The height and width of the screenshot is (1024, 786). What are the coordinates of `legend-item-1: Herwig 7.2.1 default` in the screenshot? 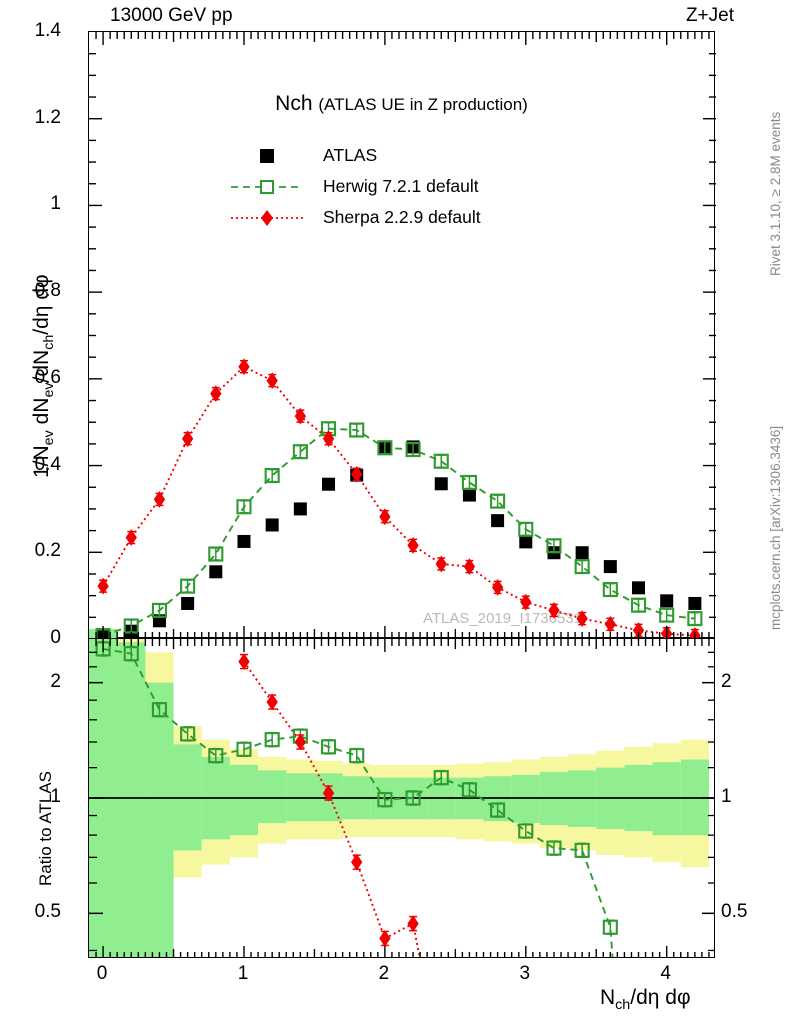 It's located at (350, 186).